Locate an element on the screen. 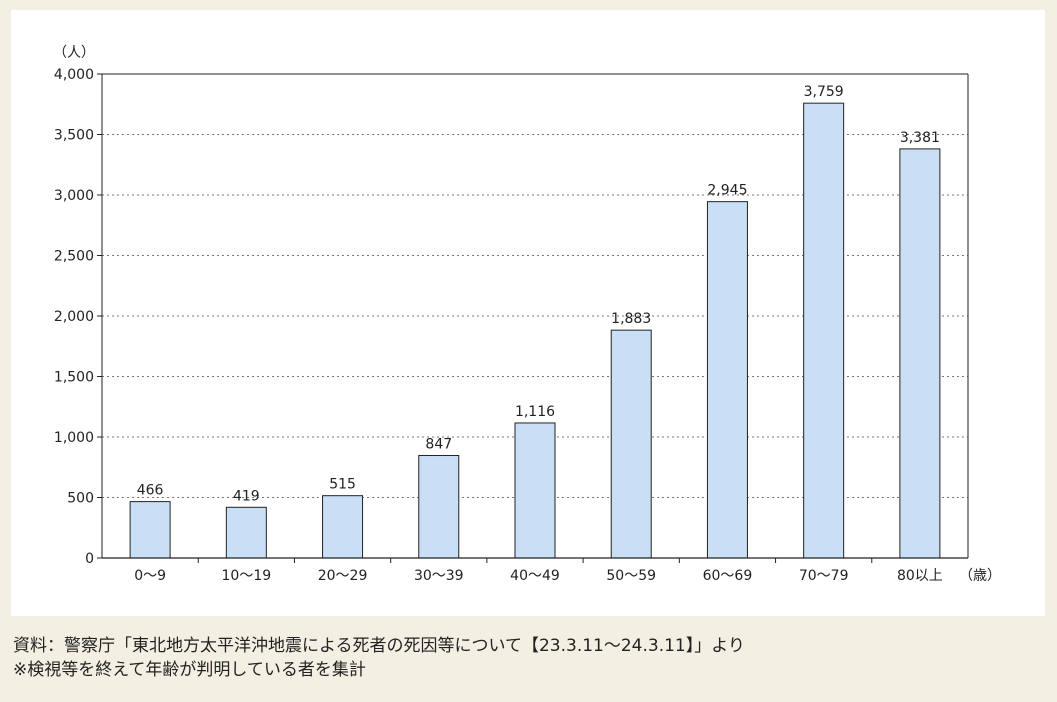  bar-value-label: 419 is located at coordinates (246, 496).